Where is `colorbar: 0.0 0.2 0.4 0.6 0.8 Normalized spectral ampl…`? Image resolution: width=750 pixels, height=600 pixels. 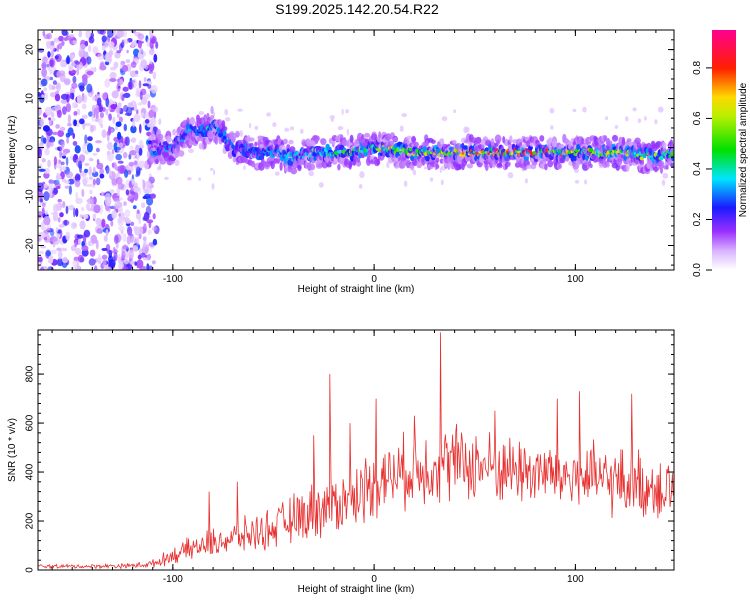 colorbar: 0.0 0.2 0.4 0.6 0.8 Normalized spectral ampl… is located at coordinates (720, 153).